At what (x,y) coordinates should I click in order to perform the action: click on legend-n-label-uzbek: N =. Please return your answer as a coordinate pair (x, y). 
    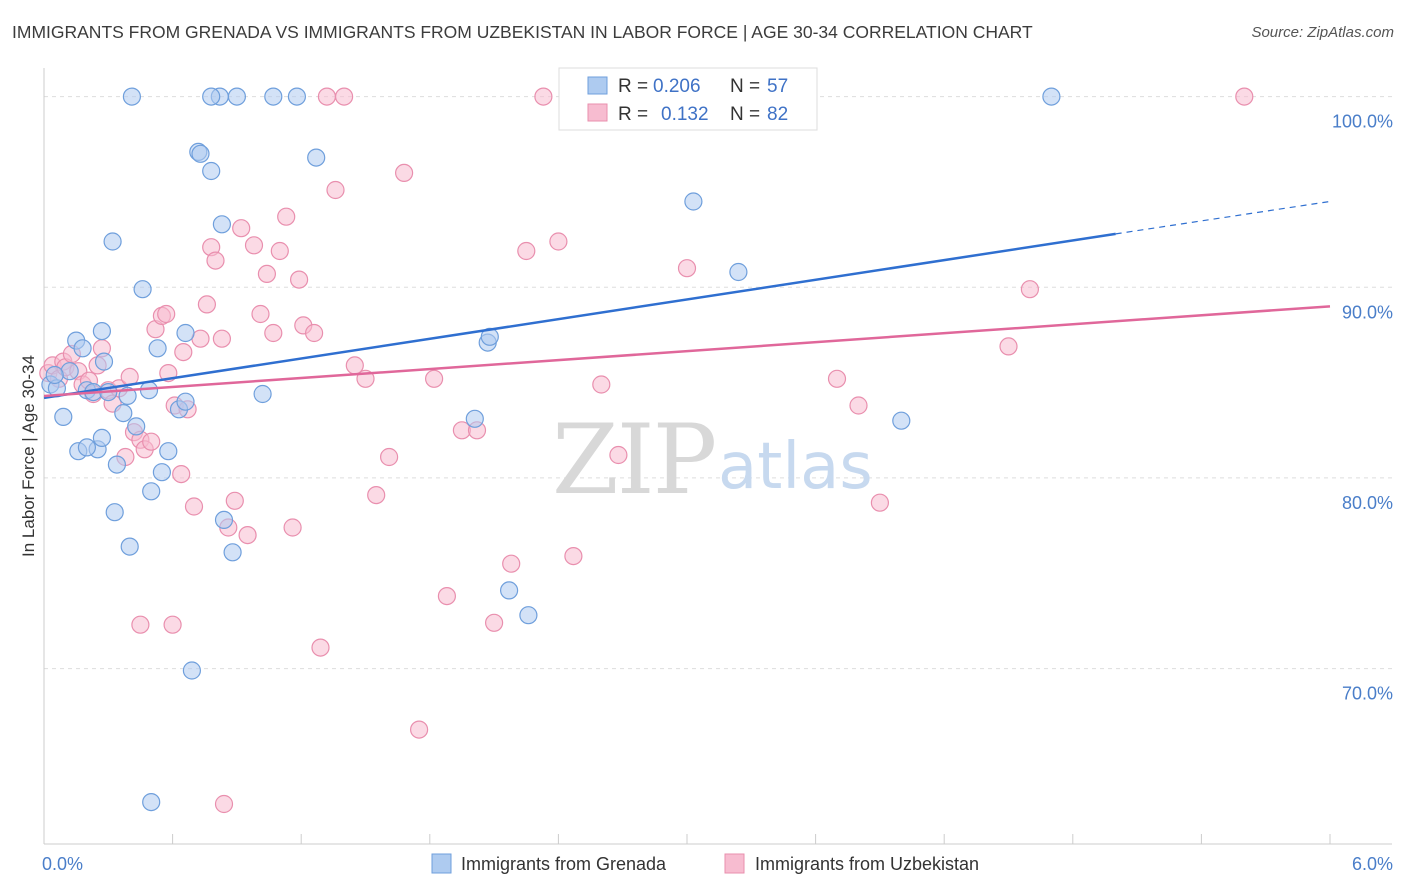
    Looking at the image, I should click on (745, 114).